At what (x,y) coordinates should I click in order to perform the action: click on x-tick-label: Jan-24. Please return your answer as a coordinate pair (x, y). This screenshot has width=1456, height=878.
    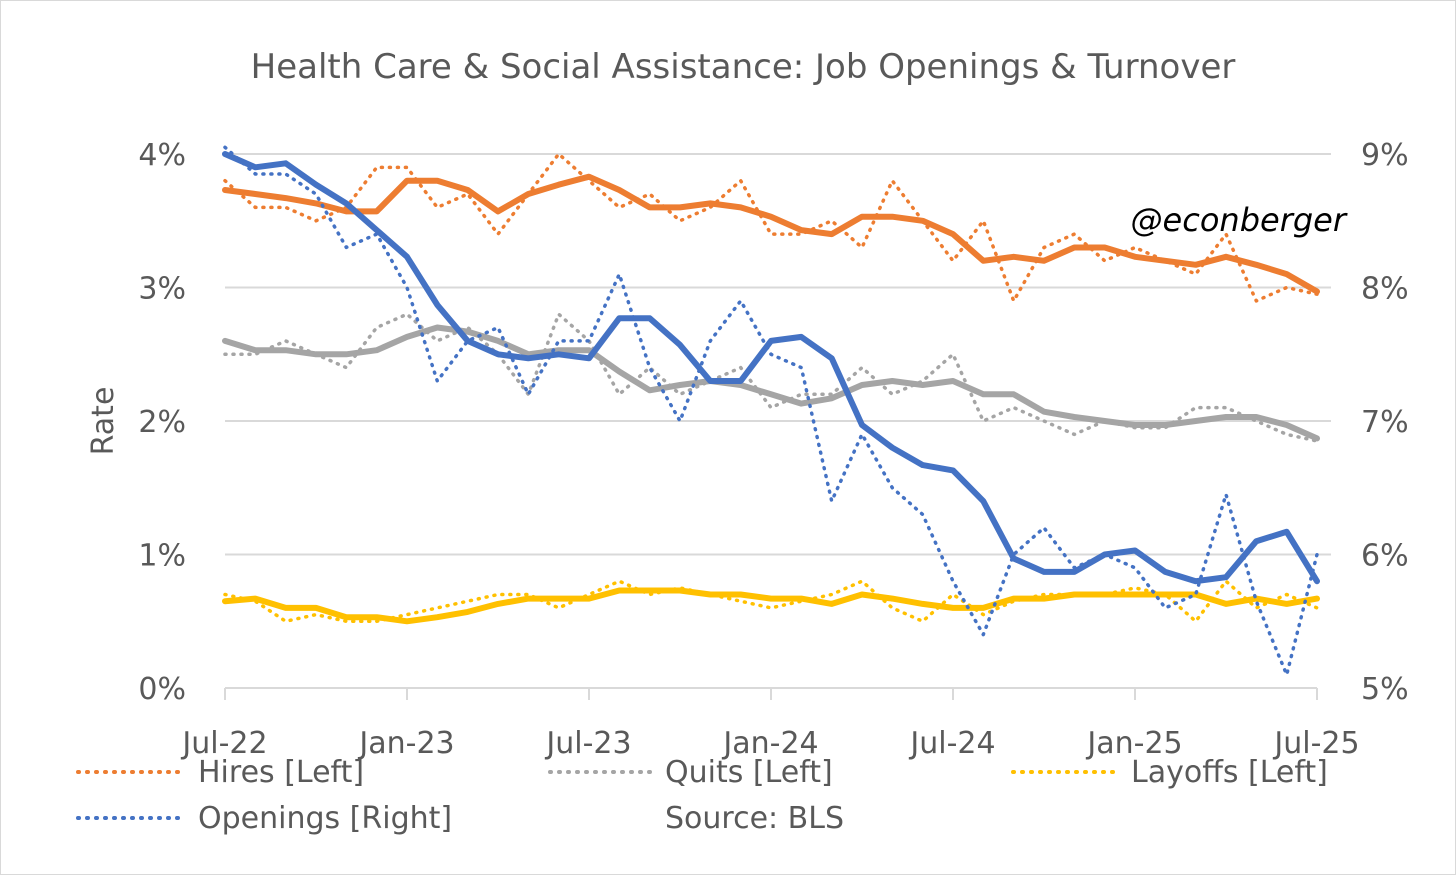
    Looking at the image, I should click on (769, 743).